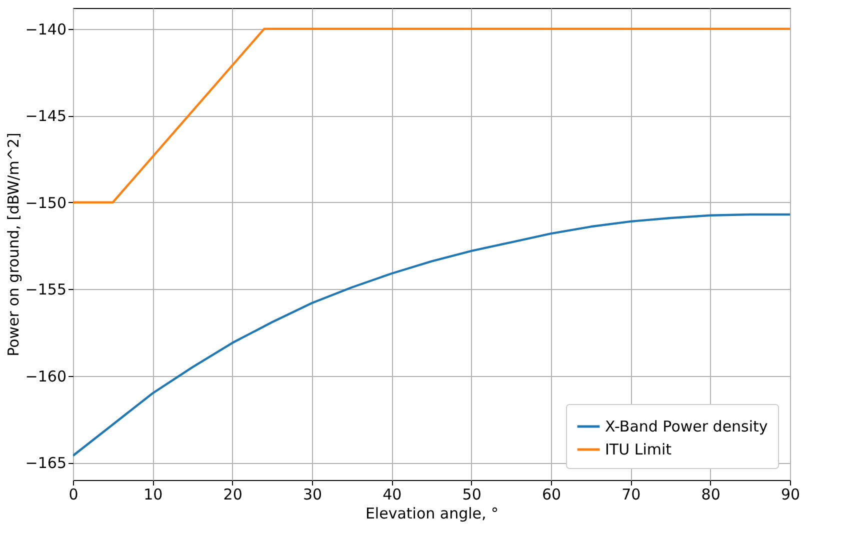  What do you see at coordinates (45, 29) in the screenshot?
I see `y-tick-label: −140` at bounding box center [45, 29].